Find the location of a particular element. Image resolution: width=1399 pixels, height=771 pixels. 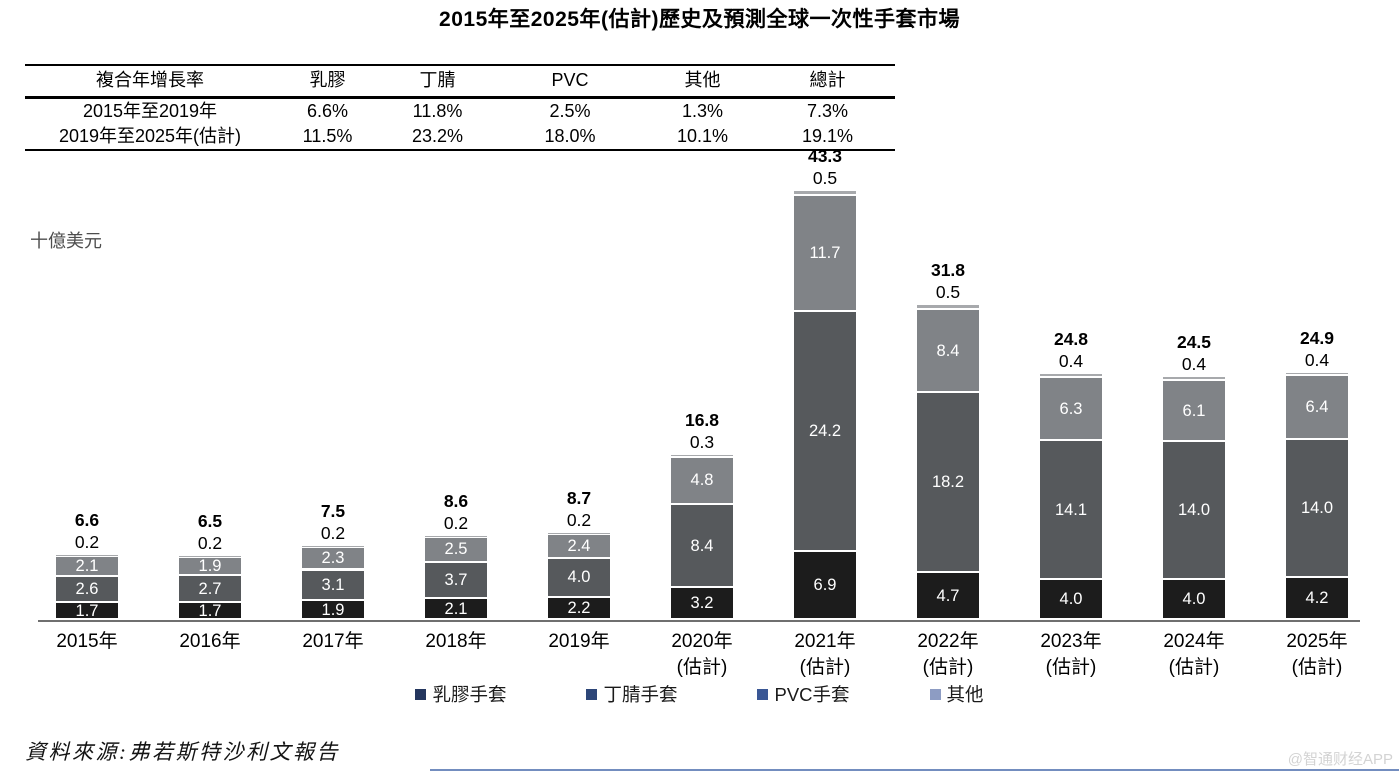

legend-label: PVC手套 is located at coordinates (812, 694).